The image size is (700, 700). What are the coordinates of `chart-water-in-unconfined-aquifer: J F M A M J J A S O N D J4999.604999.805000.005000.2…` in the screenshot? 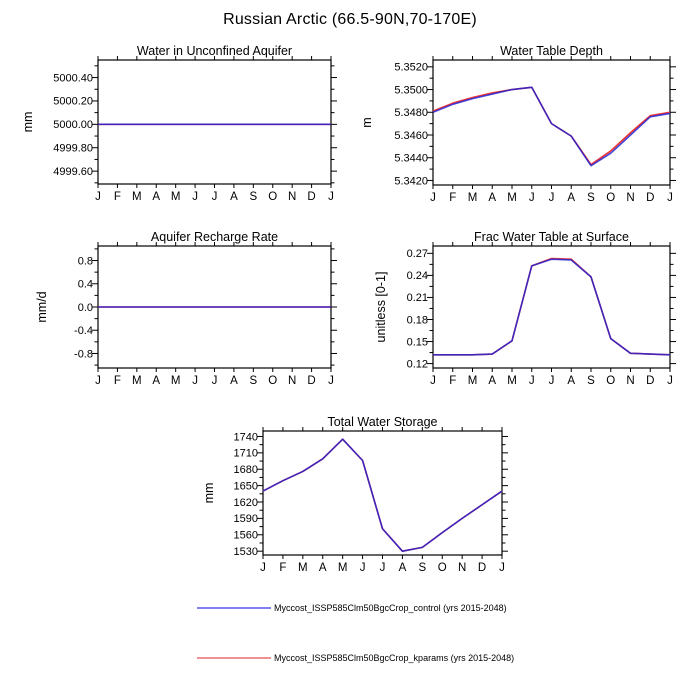 It's located at (179, 123).